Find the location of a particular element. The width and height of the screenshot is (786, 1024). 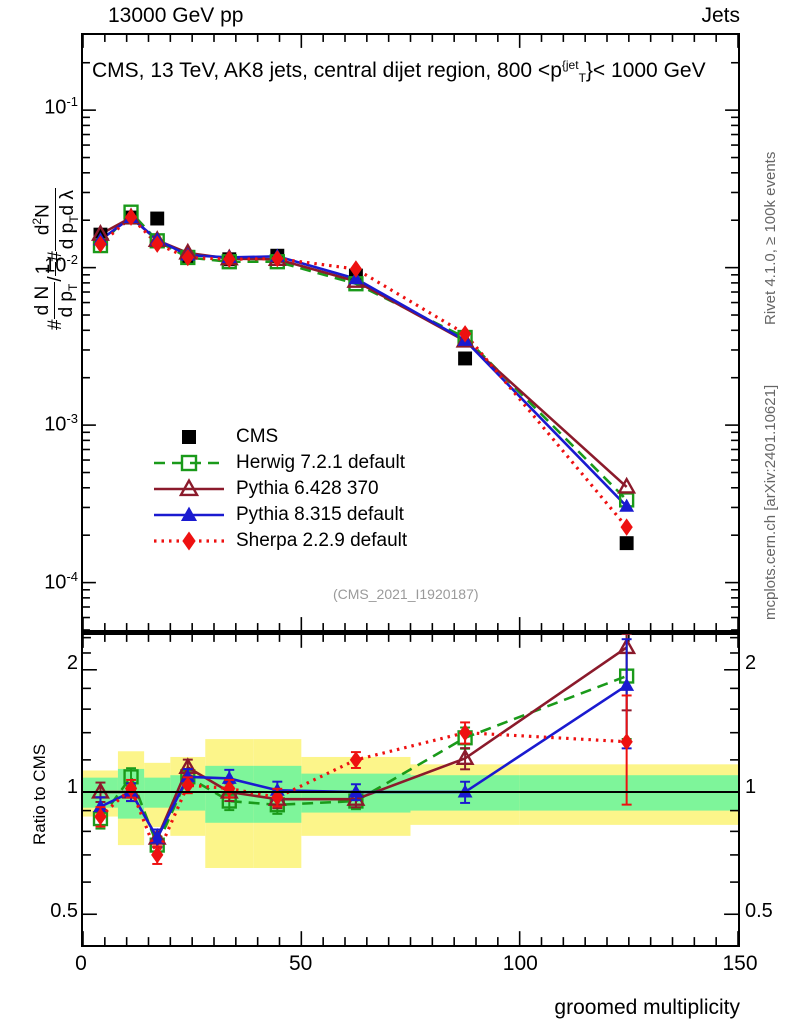

y-tick-main-2: 10⁻³ is located at coordinates (61, 424).